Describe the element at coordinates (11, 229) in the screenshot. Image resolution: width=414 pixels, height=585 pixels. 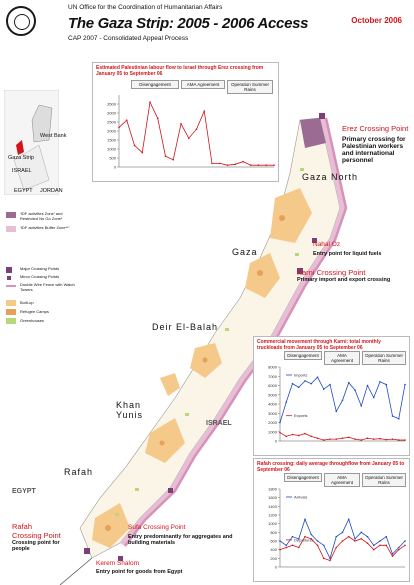
I see `legend-swatch-buffer` at that location.